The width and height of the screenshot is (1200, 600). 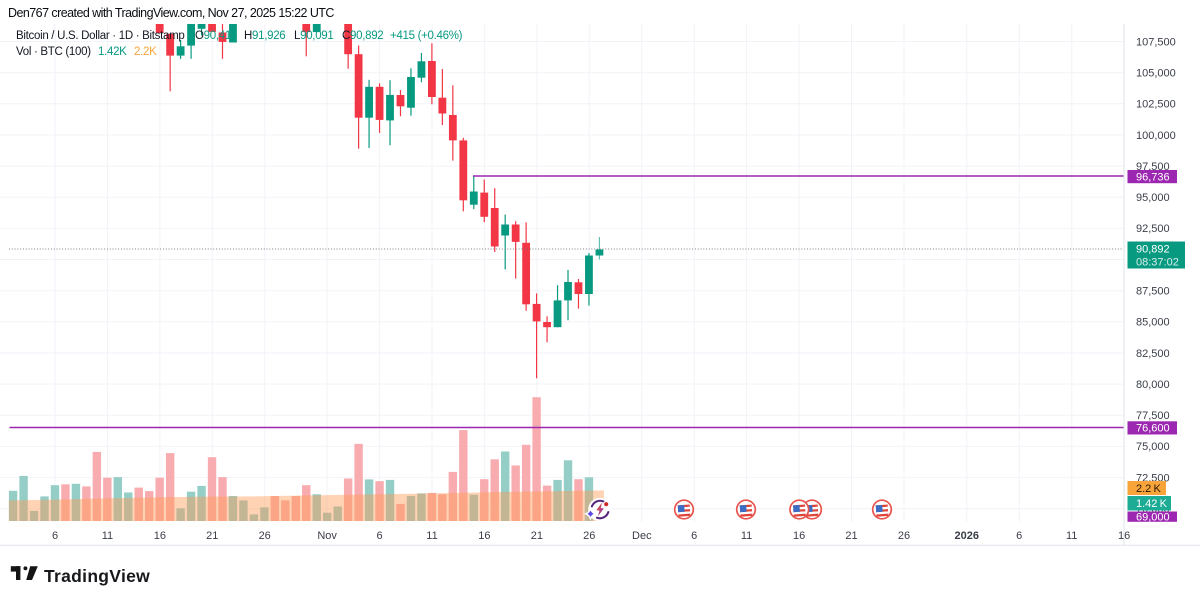 I want to click on svg-text: 95,000, so click(x=1153, y=198).